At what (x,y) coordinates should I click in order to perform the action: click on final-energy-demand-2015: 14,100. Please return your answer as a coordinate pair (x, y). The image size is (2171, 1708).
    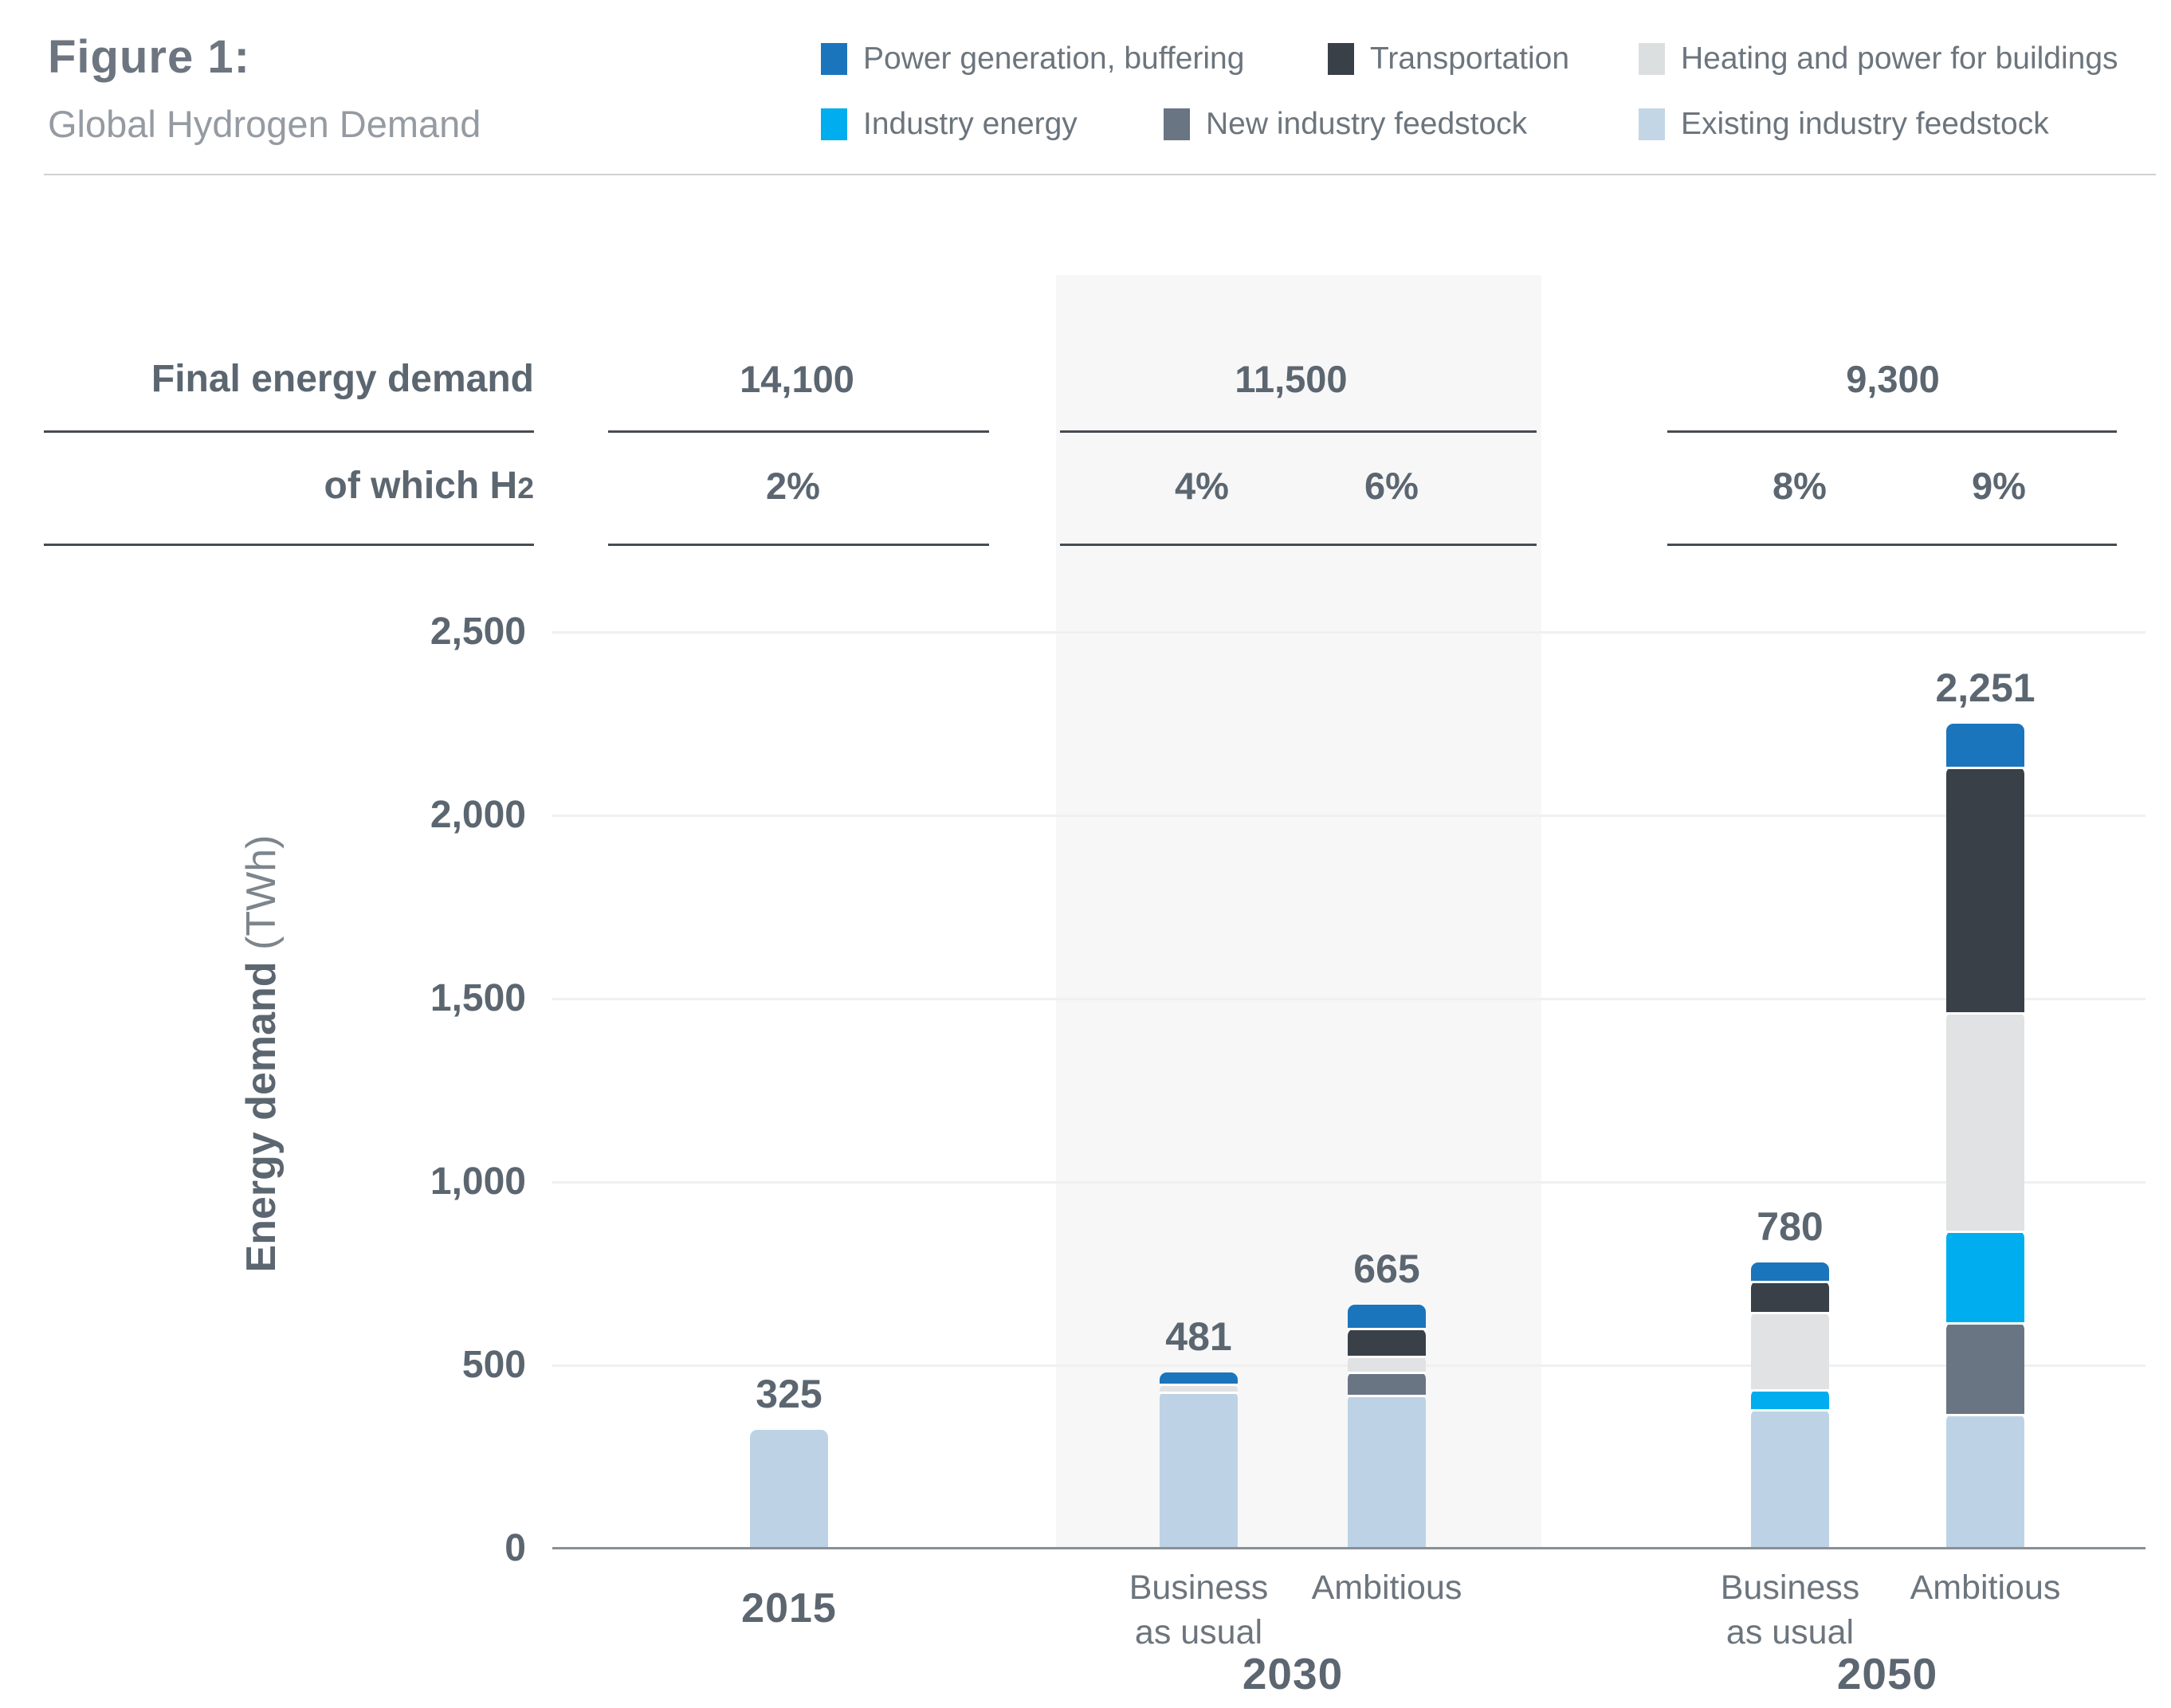
    Looking at the image, I should click on (797, 379).